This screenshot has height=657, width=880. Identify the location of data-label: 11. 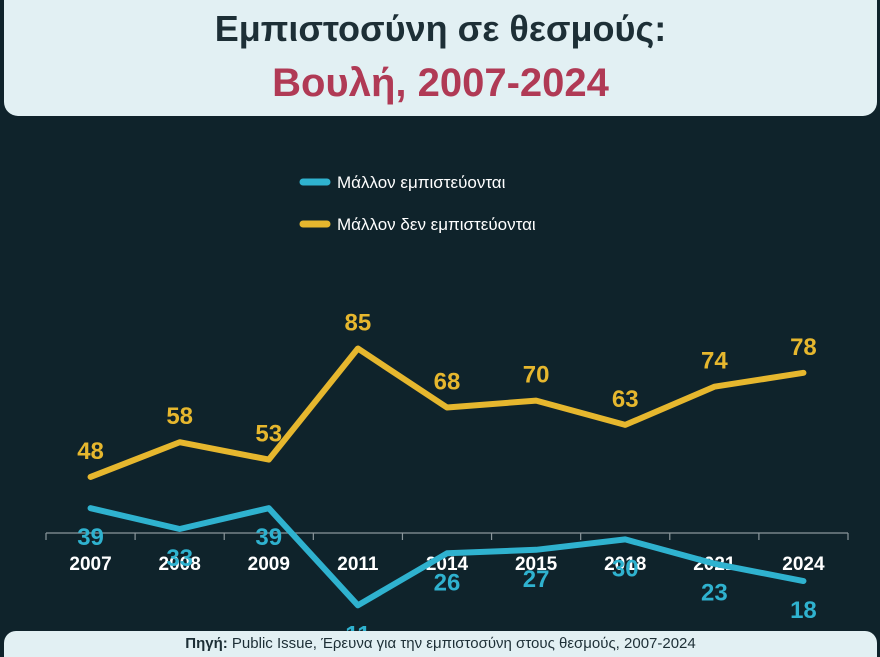
(357, 626).